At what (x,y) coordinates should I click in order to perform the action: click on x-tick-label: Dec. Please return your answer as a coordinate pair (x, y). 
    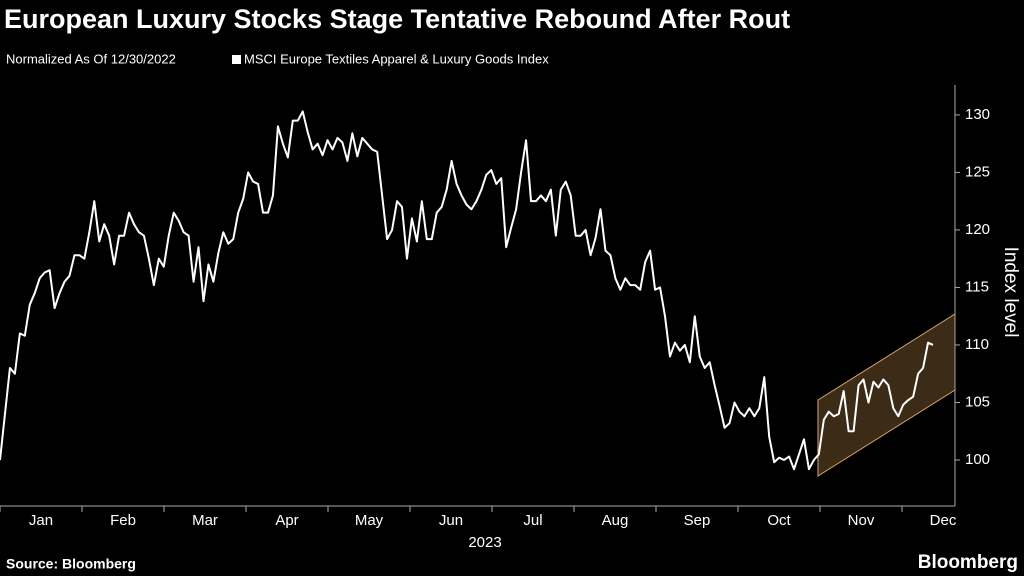
    Looking at the image, I should click on (943, 520).